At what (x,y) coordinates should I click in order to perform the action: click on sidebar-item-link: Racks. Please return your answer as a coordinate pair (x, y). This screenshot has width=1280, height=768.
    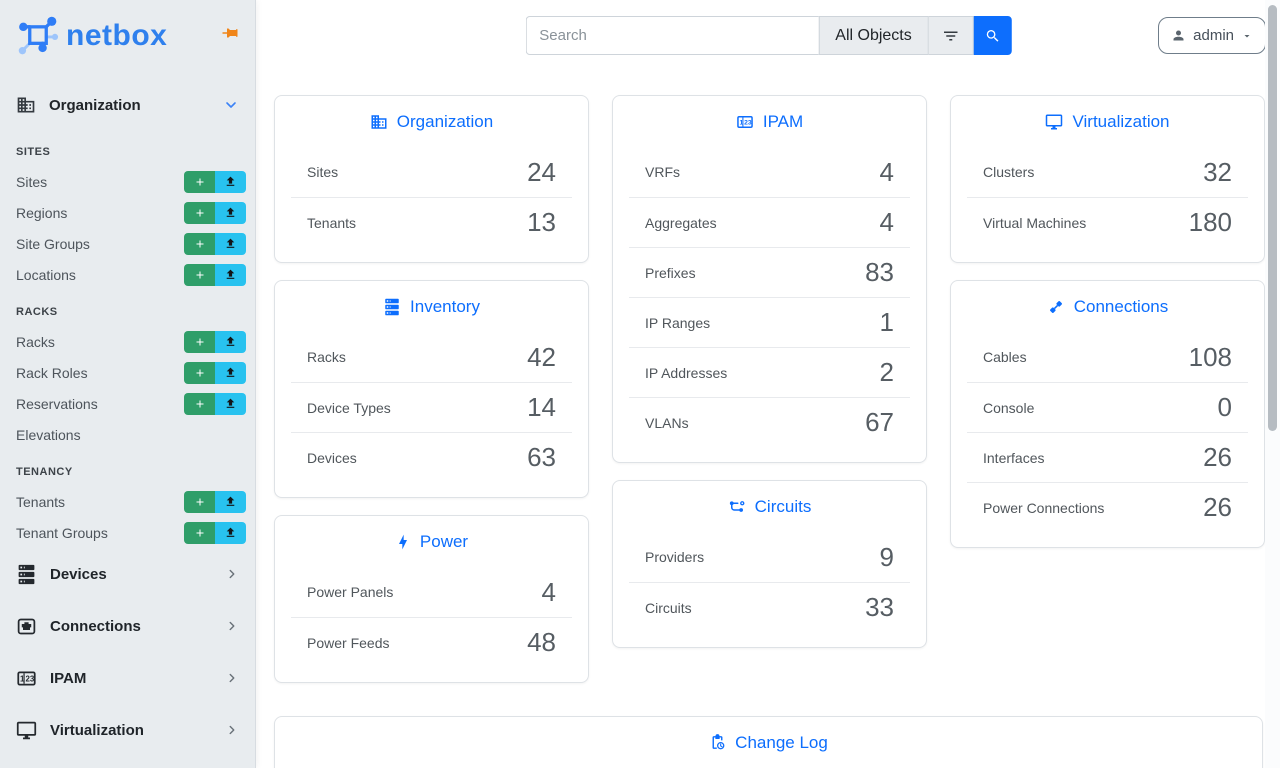
    Looking at the image, I should click on (35, 341).